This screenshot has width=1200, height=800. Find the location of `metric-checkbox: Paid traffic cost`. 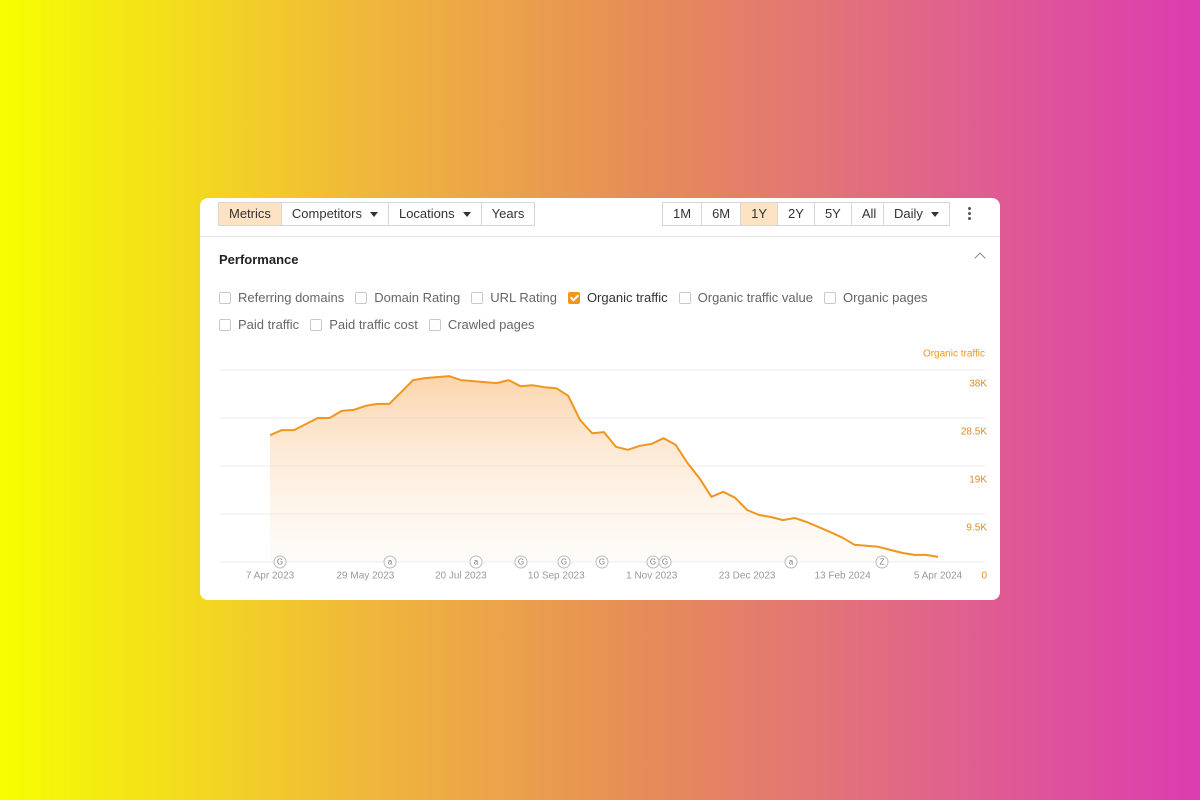

metric-checkbox: Paid traffic cost is located at coordinates (364, 324).